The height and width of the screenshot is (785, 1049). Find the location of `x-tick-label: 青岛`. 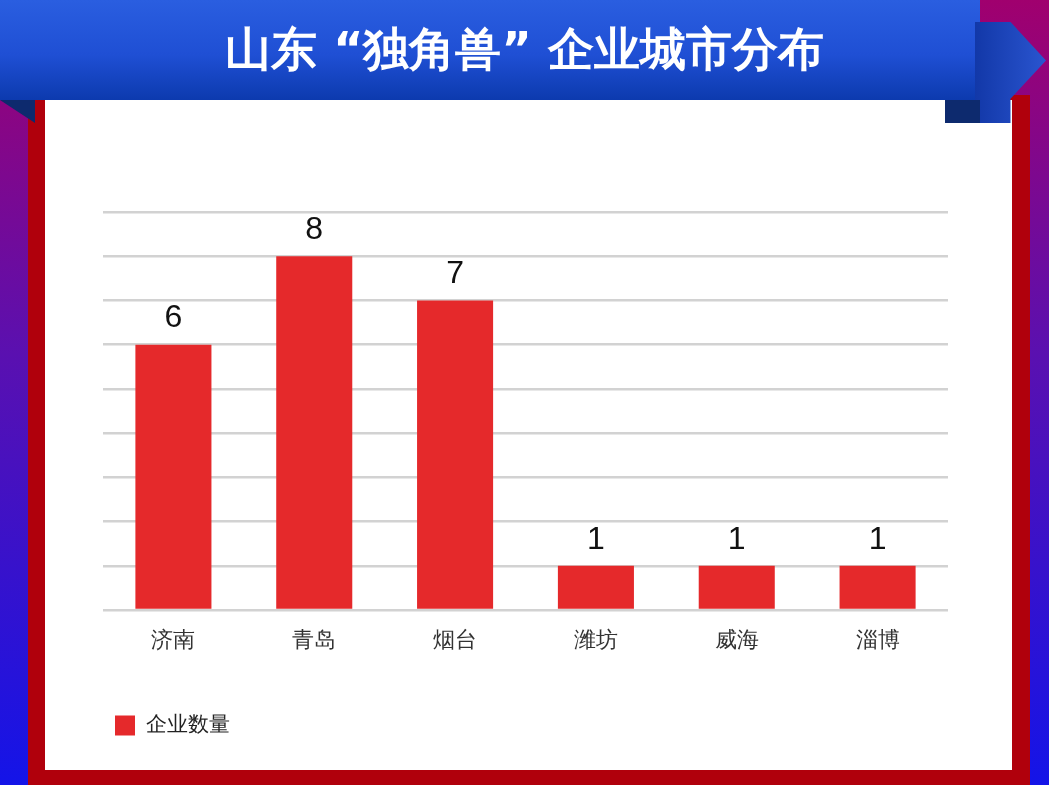

x-tick-label: 青岛 is located at coordinates (314, 639).